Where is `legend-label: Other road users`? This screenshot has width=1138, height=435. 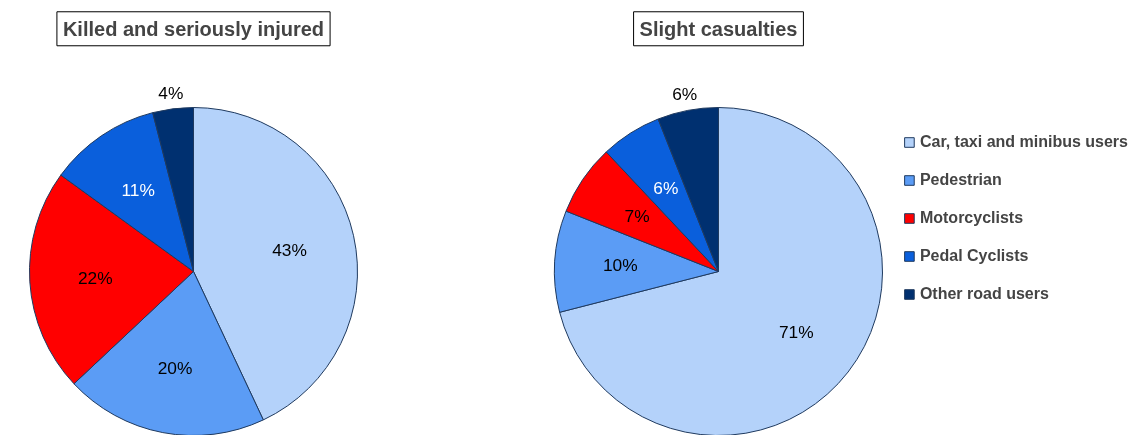 legend-label: Other road users is located at coordinates (984, 293).